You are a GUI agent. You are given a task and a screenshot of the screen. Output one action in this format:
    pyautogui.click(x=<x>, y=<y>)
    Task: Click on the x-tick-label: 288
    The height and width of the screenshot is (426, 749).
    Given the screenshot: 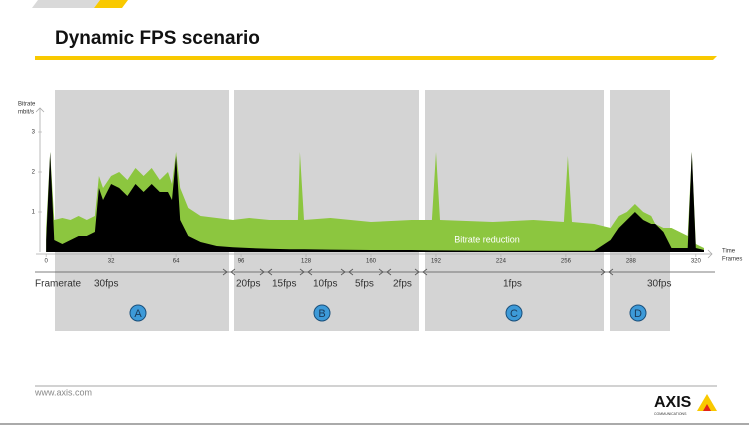 What is the action you would take?
    pyautogui.click(x=631, y=262)
    